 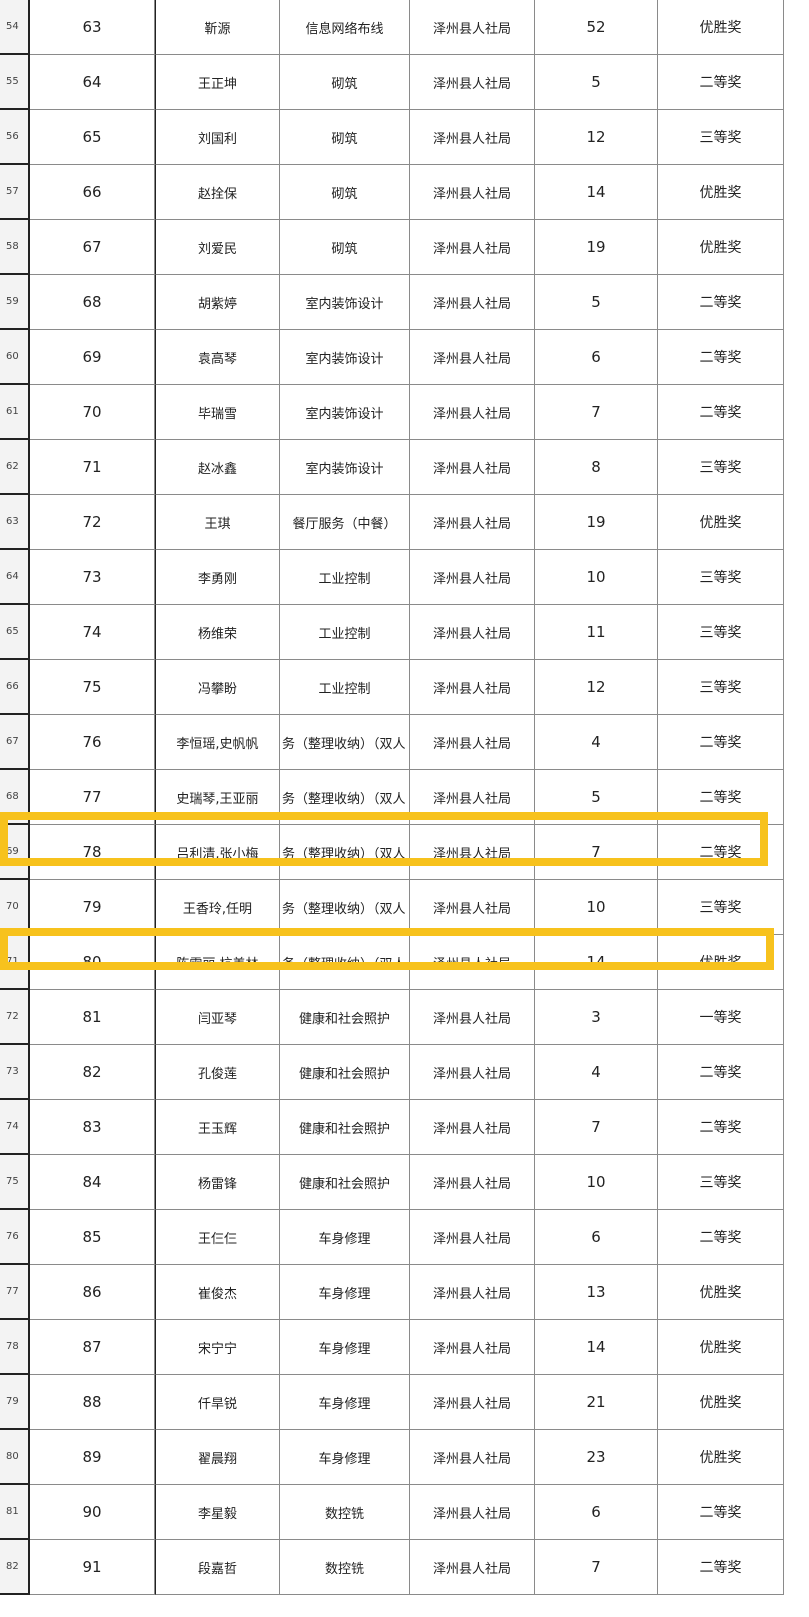 What do you see at coordinates (217, 1512) in the screenshot?
I see `name-cell: 李星毅` at bounding box center [217, 1512].